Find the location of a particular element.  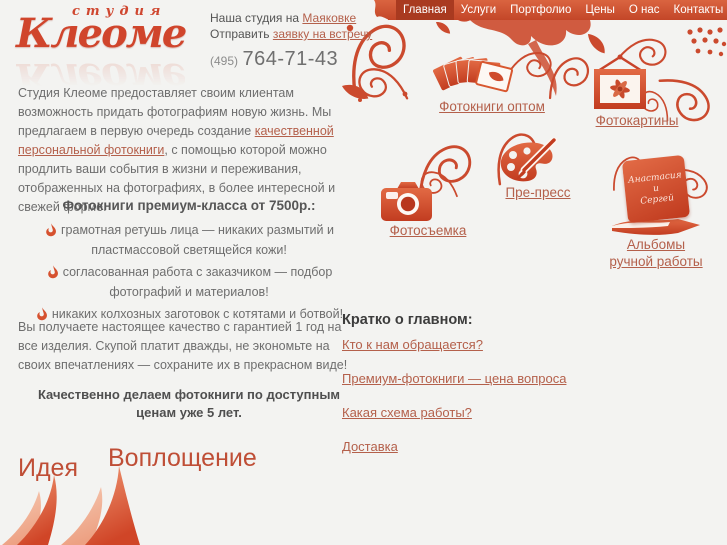

meeting-request-link: заявку на встречу is located at coordinates (322, 34).